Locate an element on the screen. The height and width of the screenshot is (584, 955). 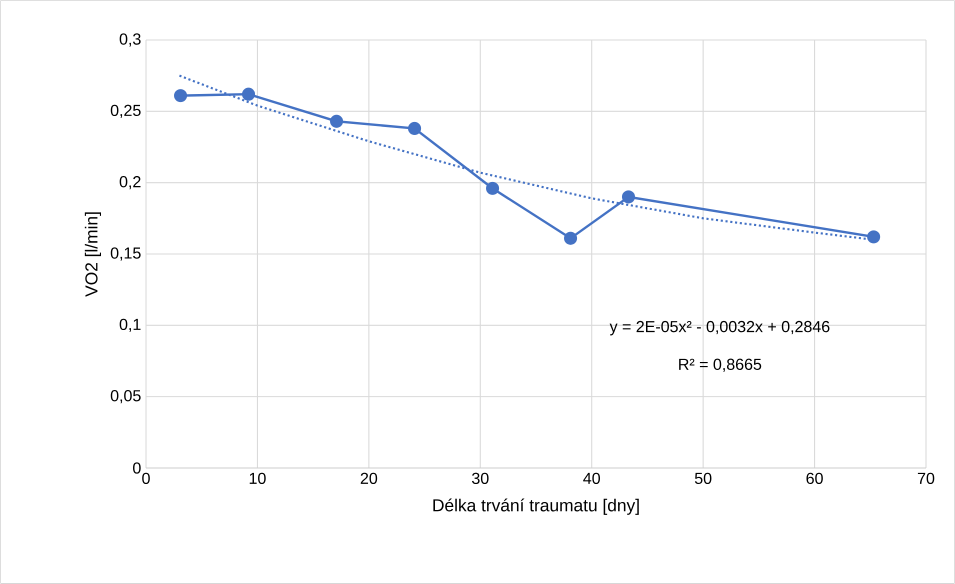
y-tick-label: 0,3 is located at coordinates (130, 40).